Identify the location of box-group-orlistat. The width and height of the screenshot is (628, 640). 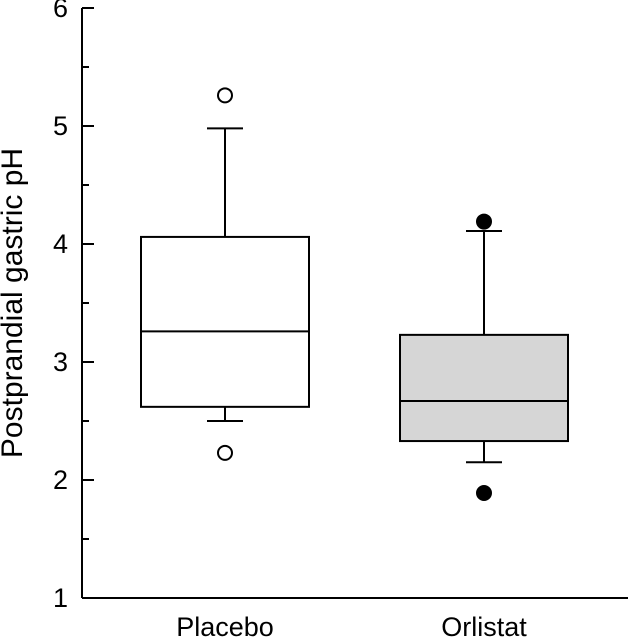
(484, 357).